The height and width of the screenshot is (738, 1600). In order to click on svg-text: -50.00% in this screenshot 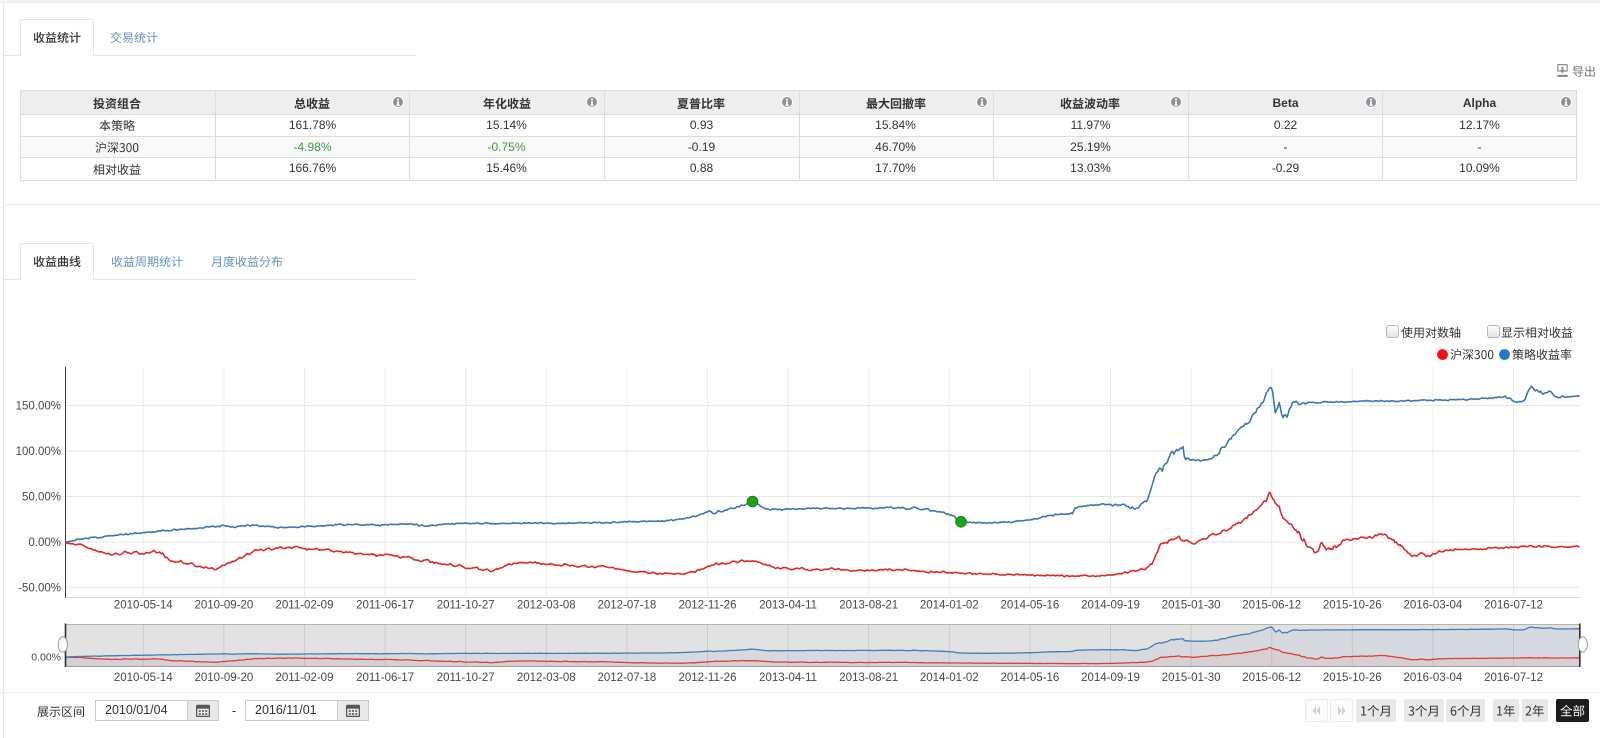, I will do `click(39, 588)`.